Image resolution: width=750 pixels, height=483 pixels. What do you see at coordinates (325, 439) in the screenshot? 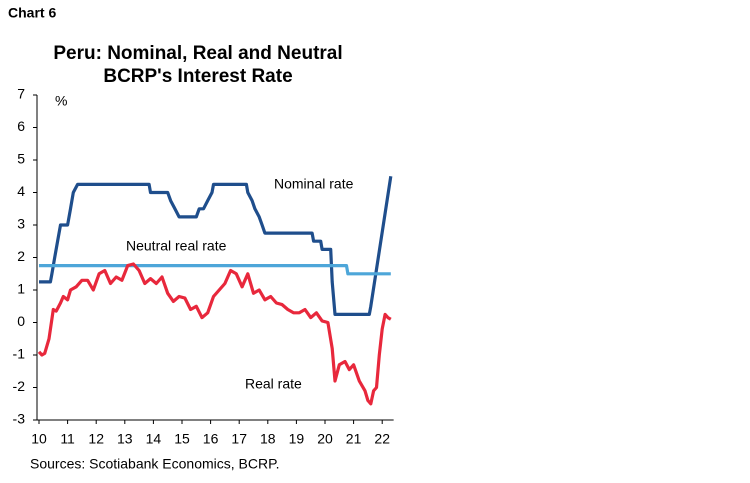
I see `x-tick-label: 20` at bounding box center [325, 439].